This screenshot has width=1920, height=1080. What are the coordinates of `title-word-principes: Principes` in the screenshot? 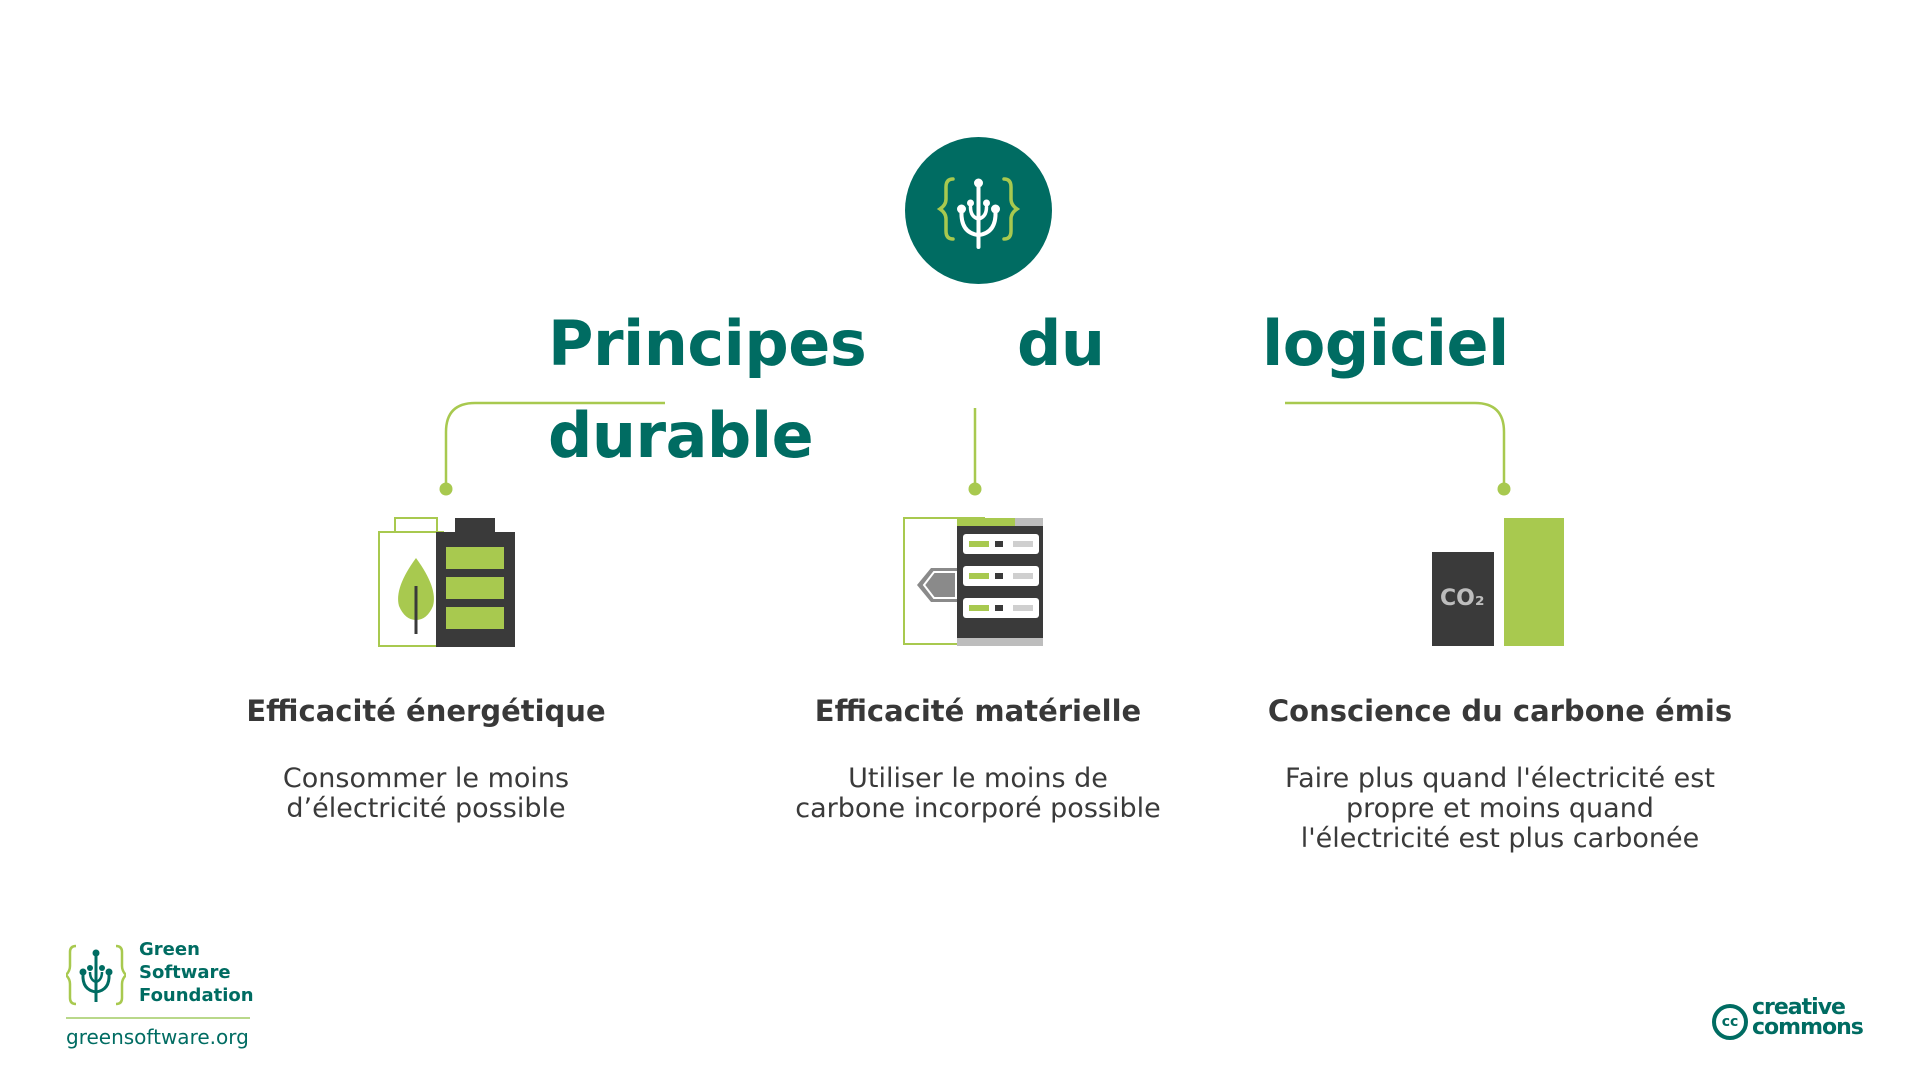 It's located at (707, 343).